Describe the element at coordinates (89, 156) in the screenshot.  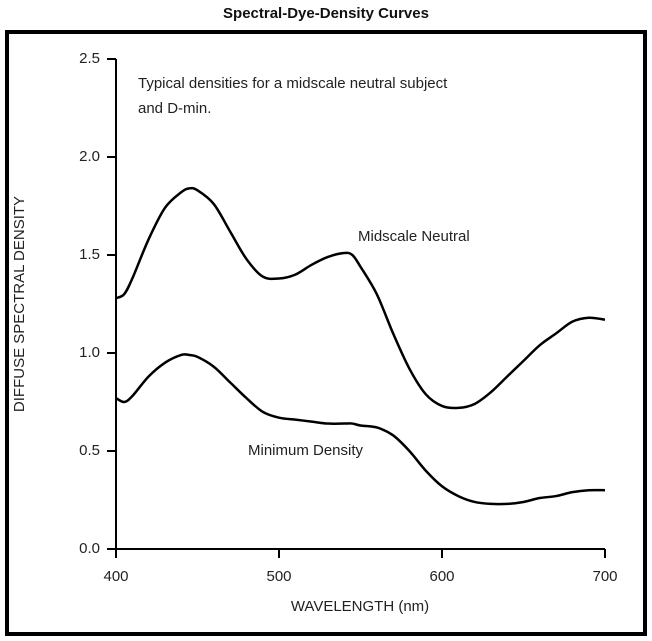
I see `y-tick-label: 2.0` at that location.